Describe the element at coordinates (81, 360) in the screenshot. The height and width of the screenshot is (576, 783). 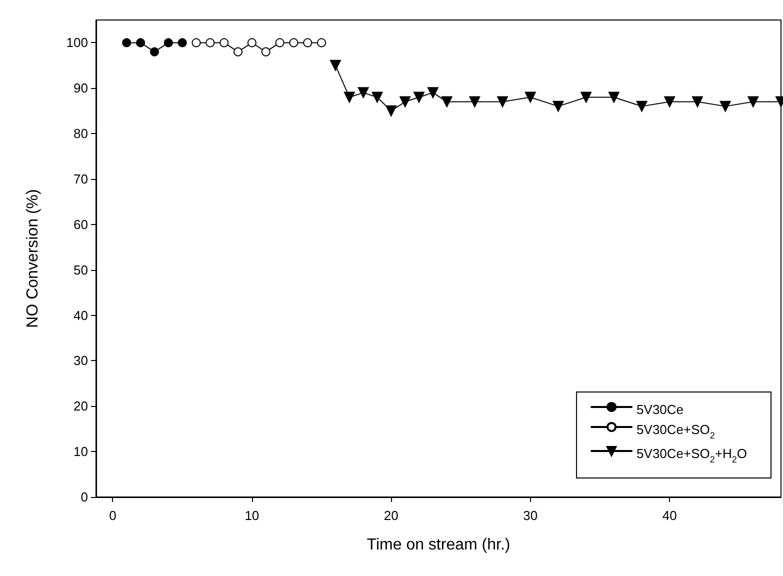
I see `y-tick-label: 30` at that location.